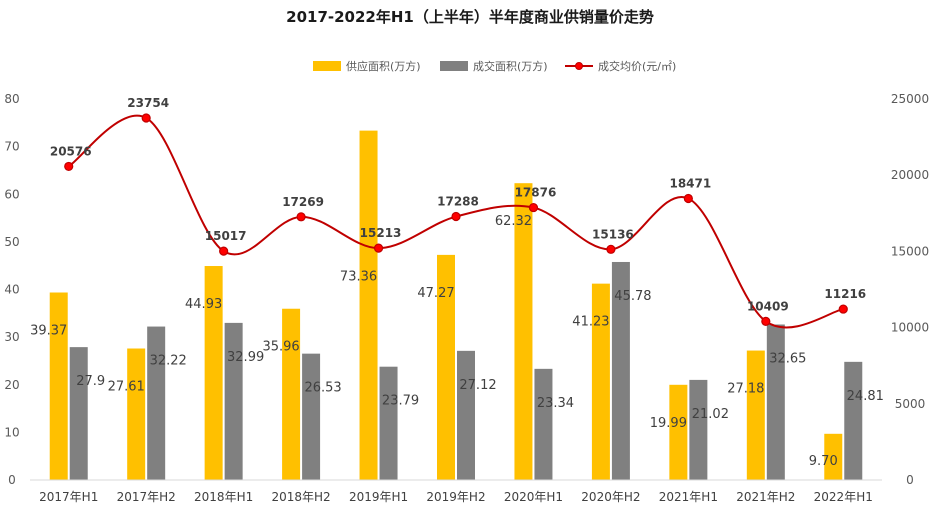  I want to click on left-axis-tick: 20, so click(11, 385).